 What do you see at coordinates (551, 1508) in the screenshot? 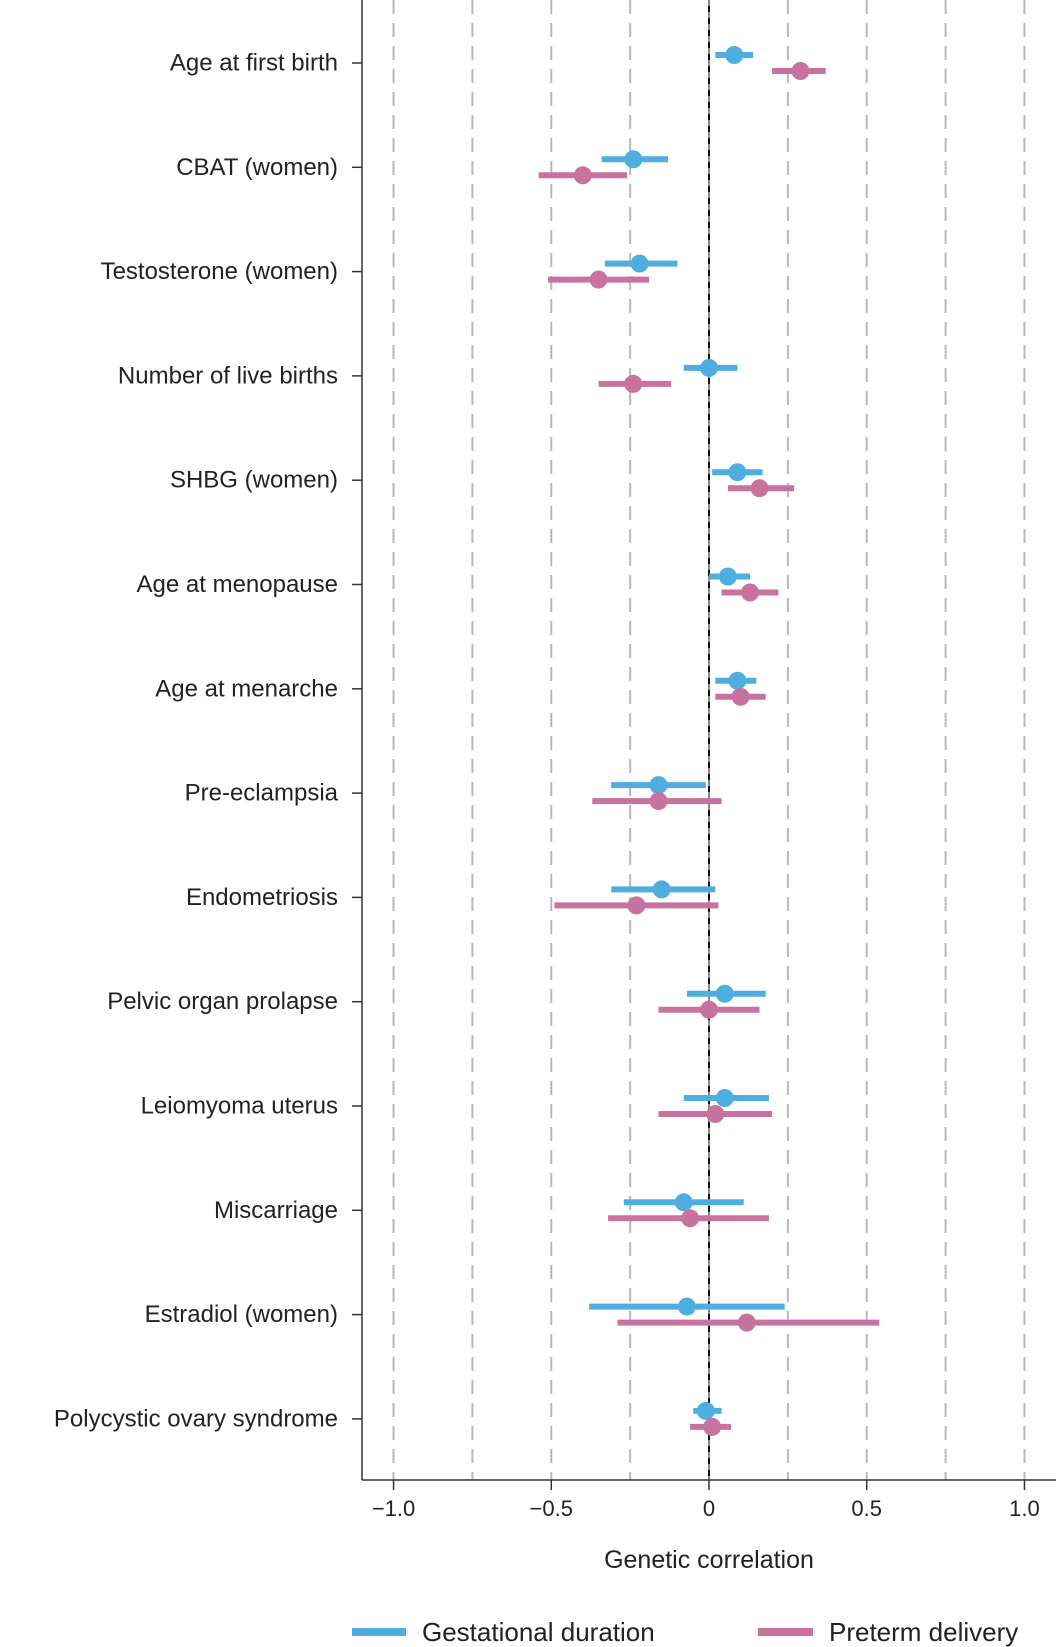
I see `x-tick-label: −0.5` at bounding box center [551, 1508].